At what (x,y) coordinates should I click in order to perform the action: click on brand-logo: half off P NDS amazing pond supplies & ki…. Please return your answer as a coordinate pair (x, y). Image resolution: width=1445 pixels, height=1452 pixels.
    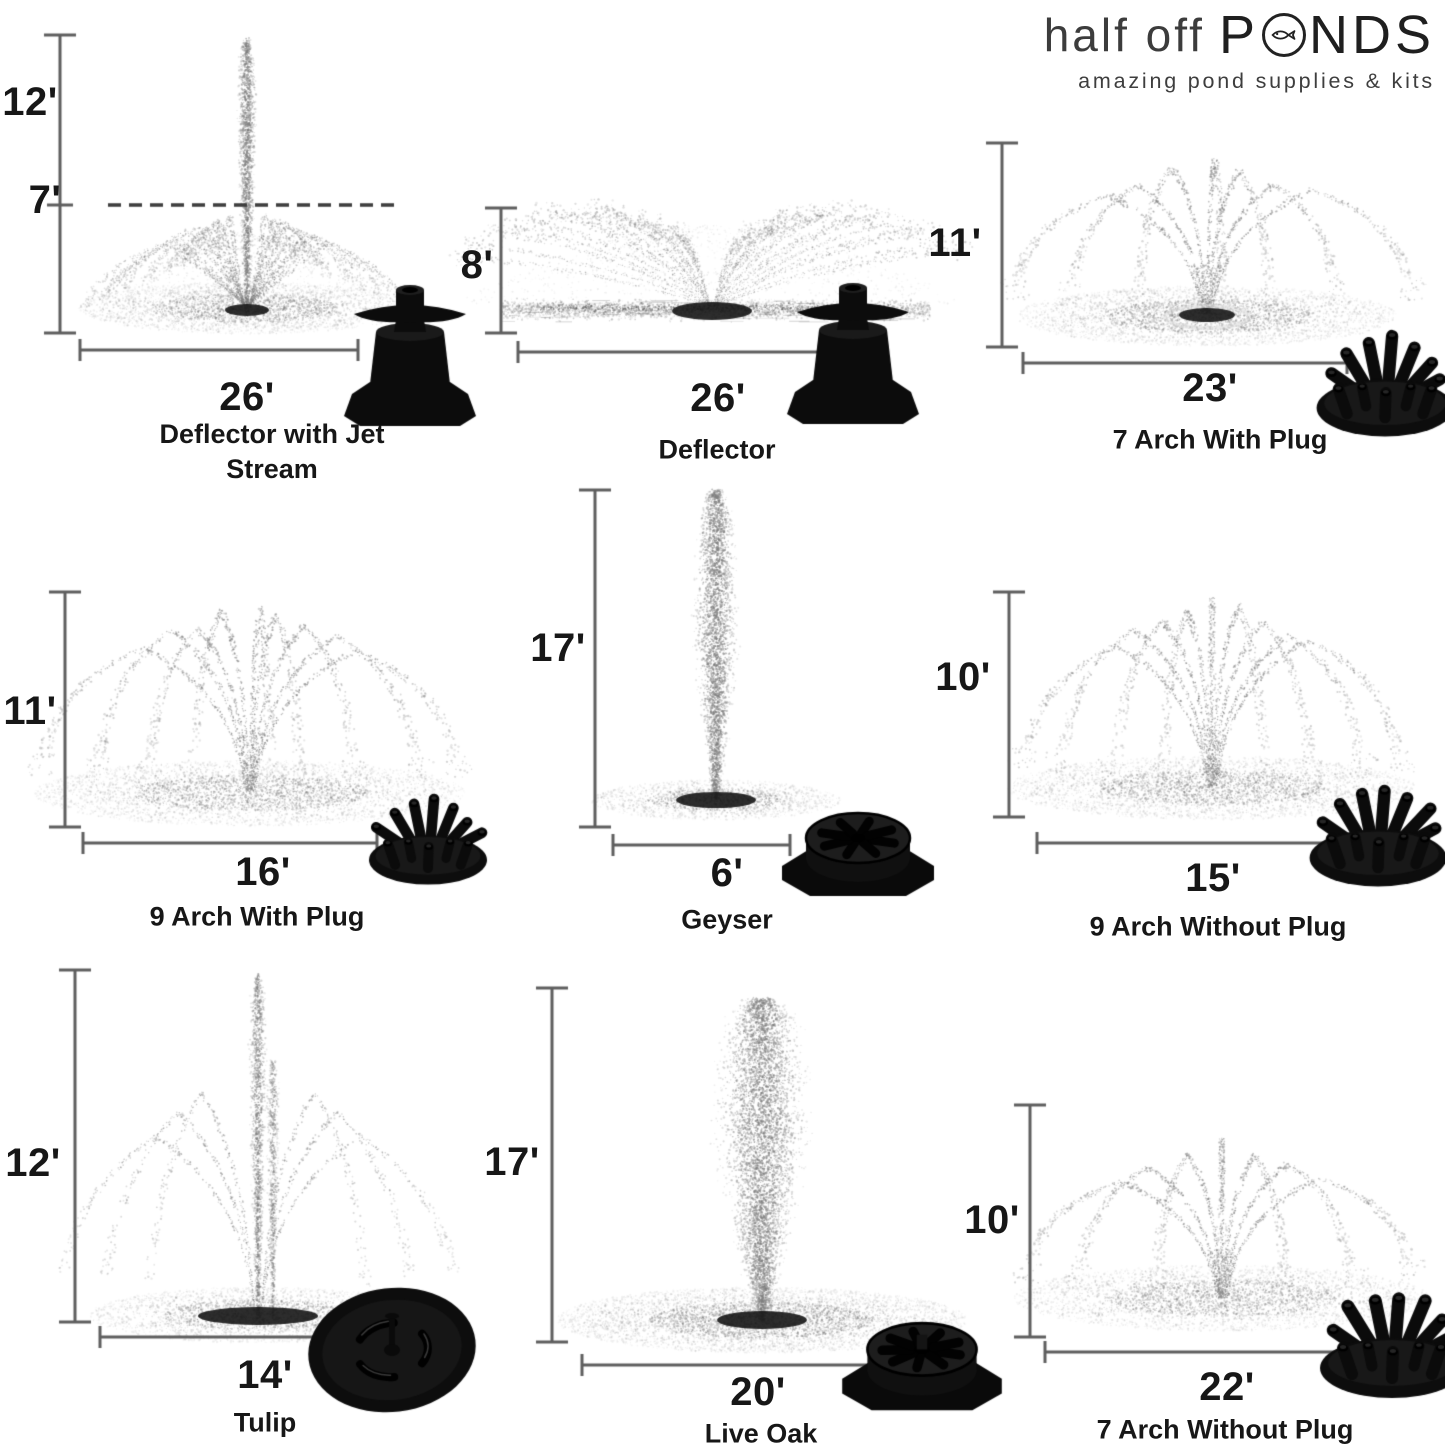
    Looking at the image, I should click on (1239, 49).